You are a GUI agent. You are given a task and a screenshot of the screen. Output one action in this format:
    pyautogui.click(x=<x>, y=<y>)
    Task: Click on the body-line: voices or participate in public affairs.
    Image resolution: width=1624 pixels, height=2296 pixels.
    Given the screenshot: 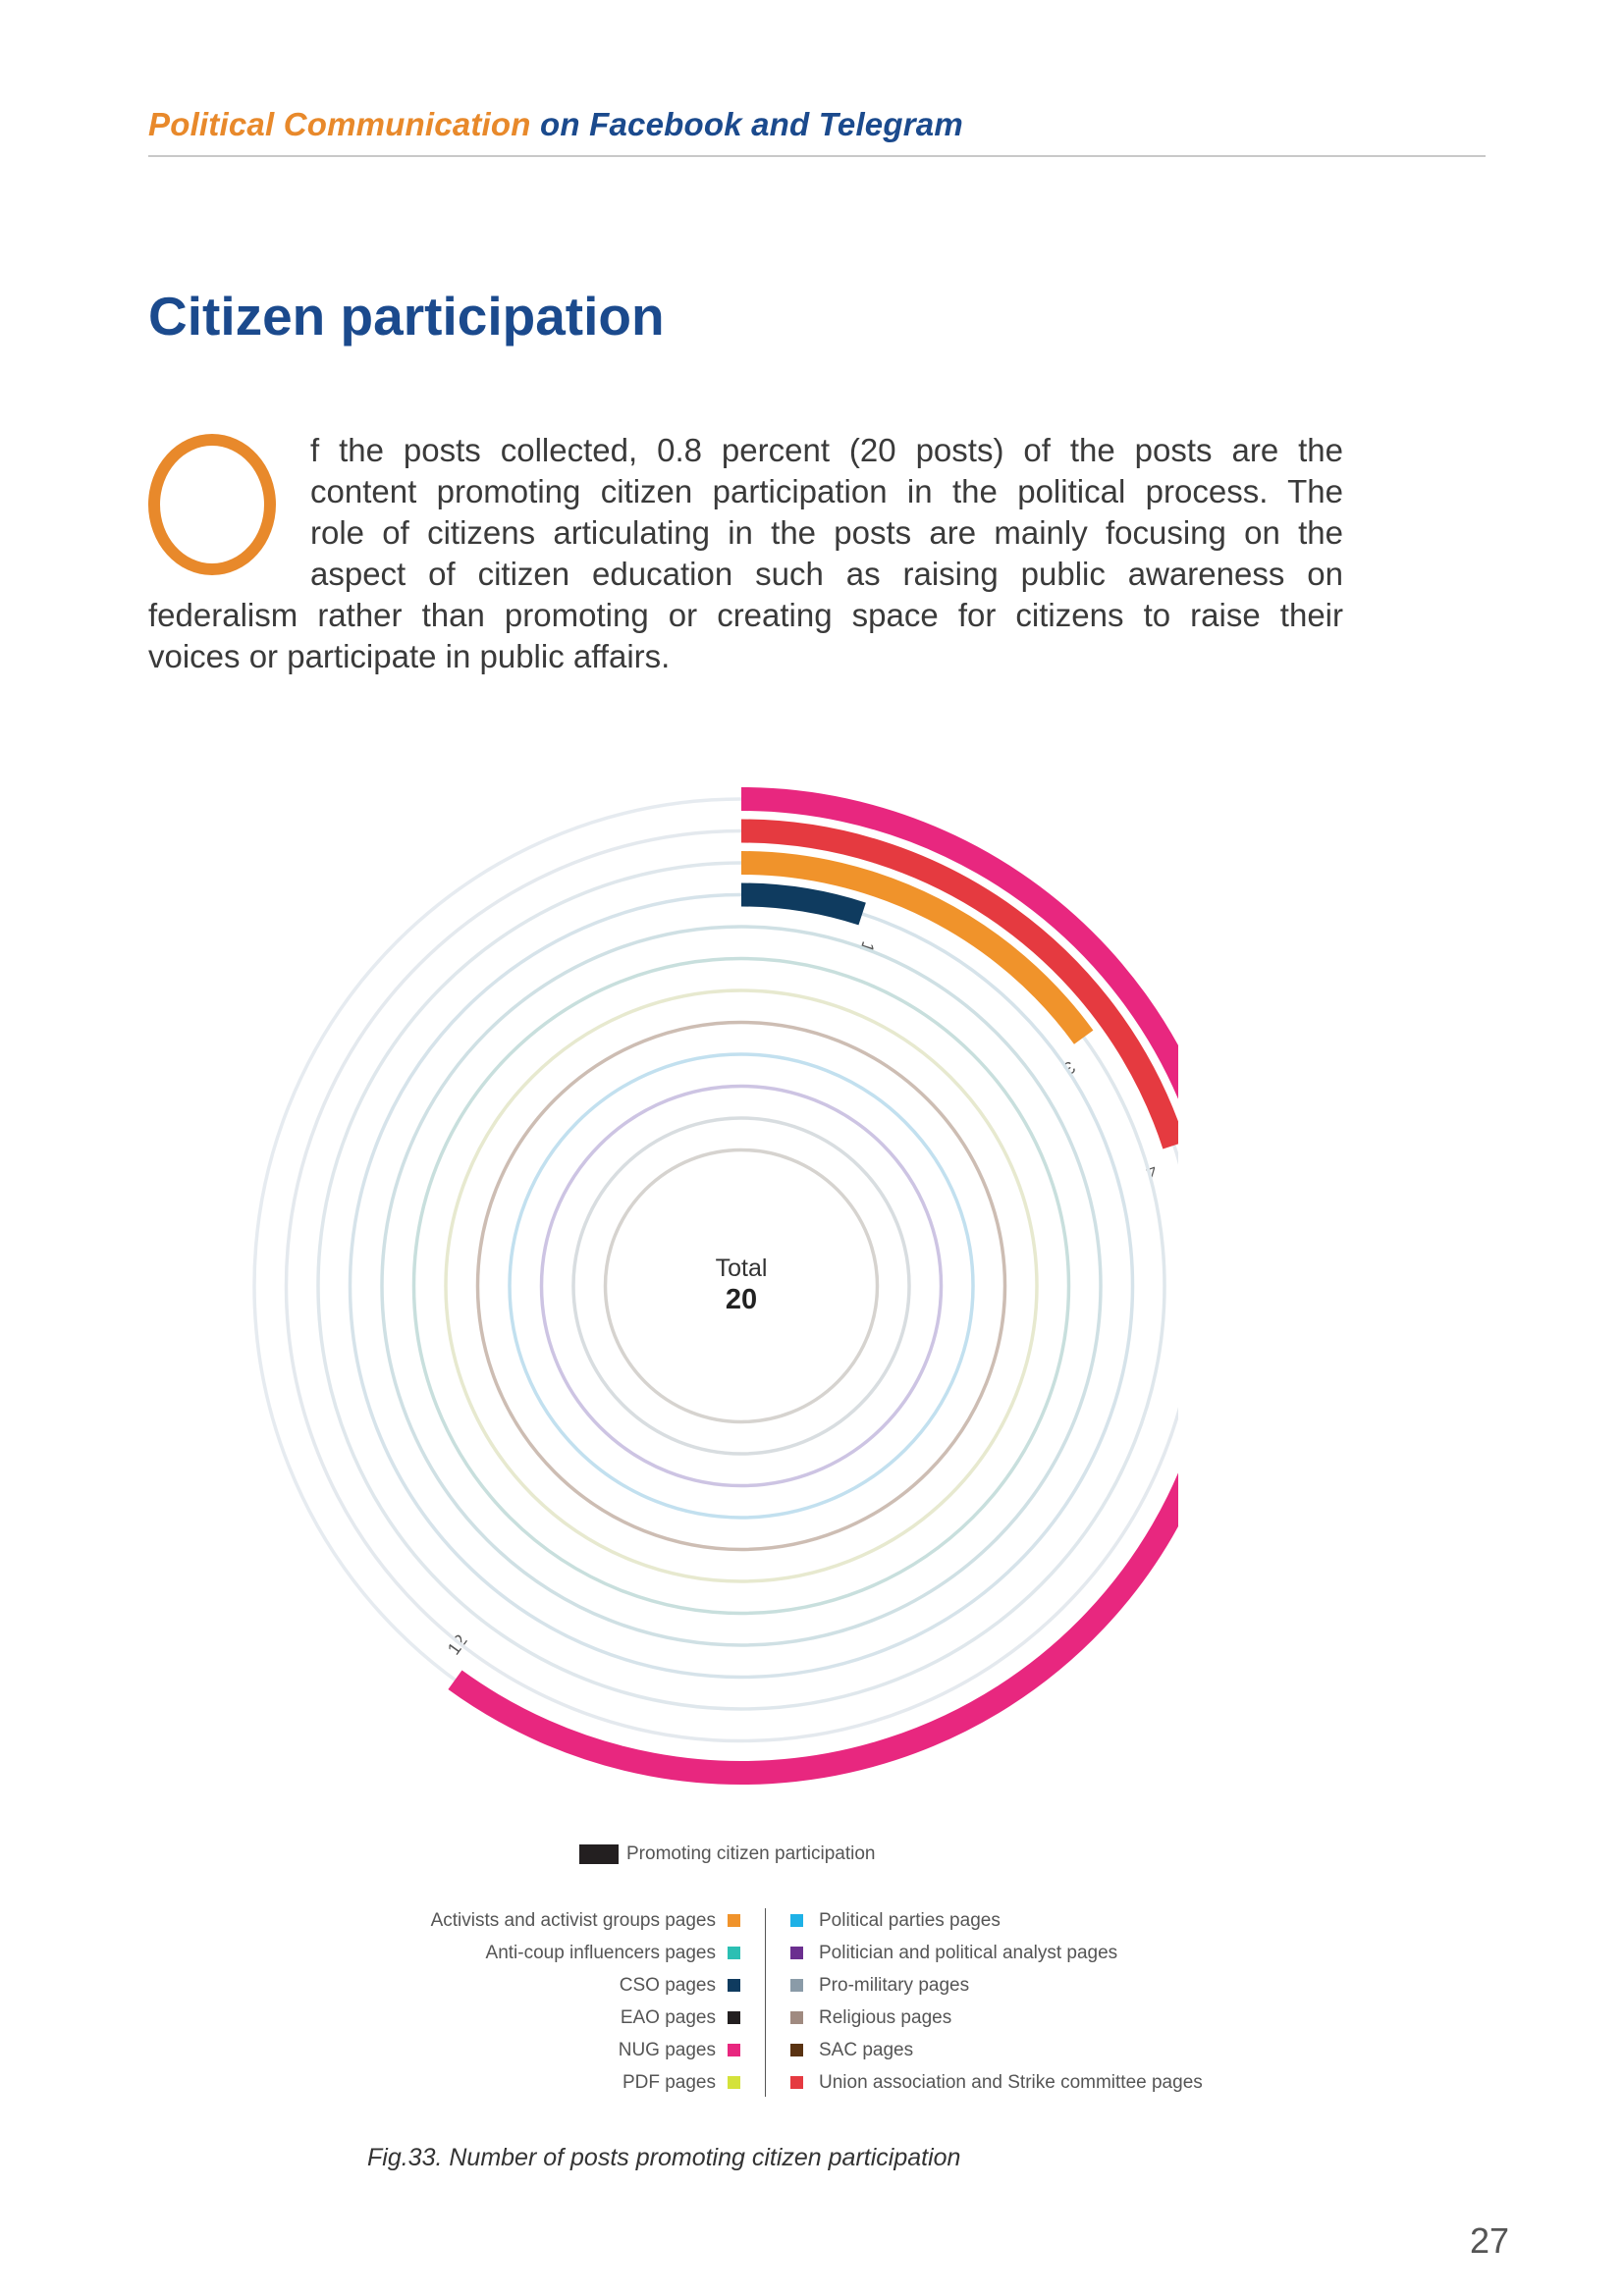 What is the action you would take?
    pyautogui.click(x=409, y=656)
    